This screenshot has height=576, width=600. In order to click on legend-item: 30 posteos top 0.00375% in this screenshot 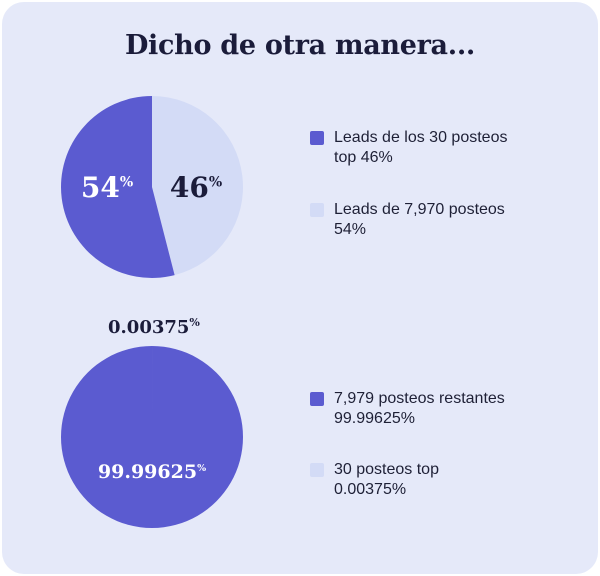, I will do `click(407, 480)`.